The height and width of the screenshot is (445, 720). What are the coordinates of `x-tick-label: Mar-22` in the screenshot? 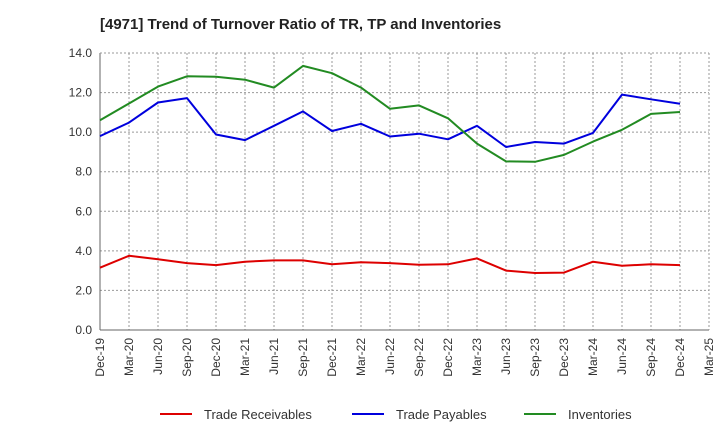 It's located at (361, 357).